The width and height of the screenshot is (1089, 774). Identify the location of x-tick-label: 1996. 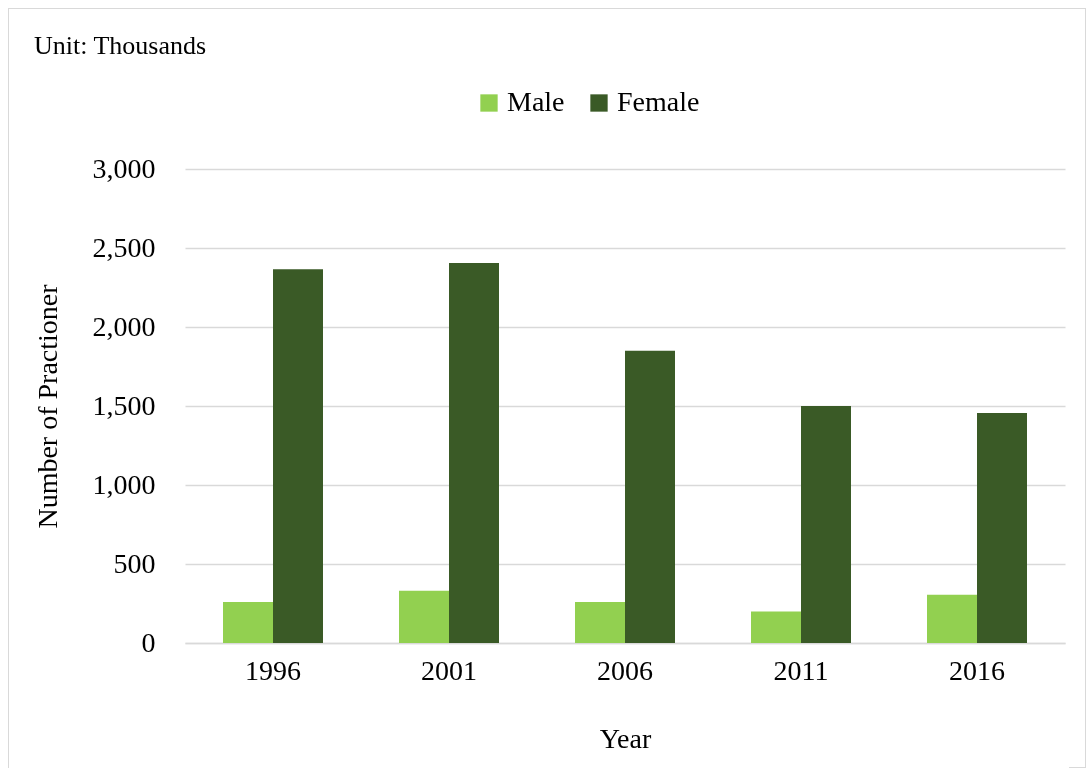
(273, 670).